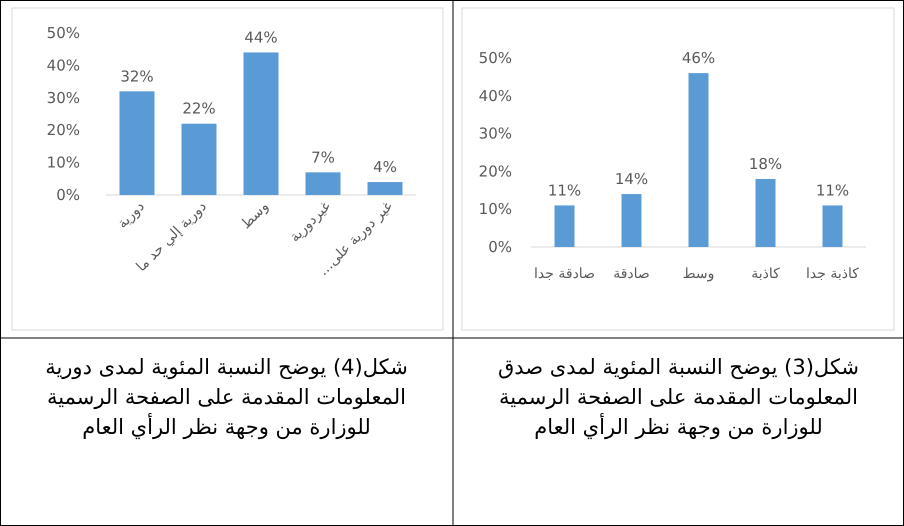  What do you see at coordinates (699, 58) in the screenshot?
I see `data-label: 46%` at bounding box center [699, 58].